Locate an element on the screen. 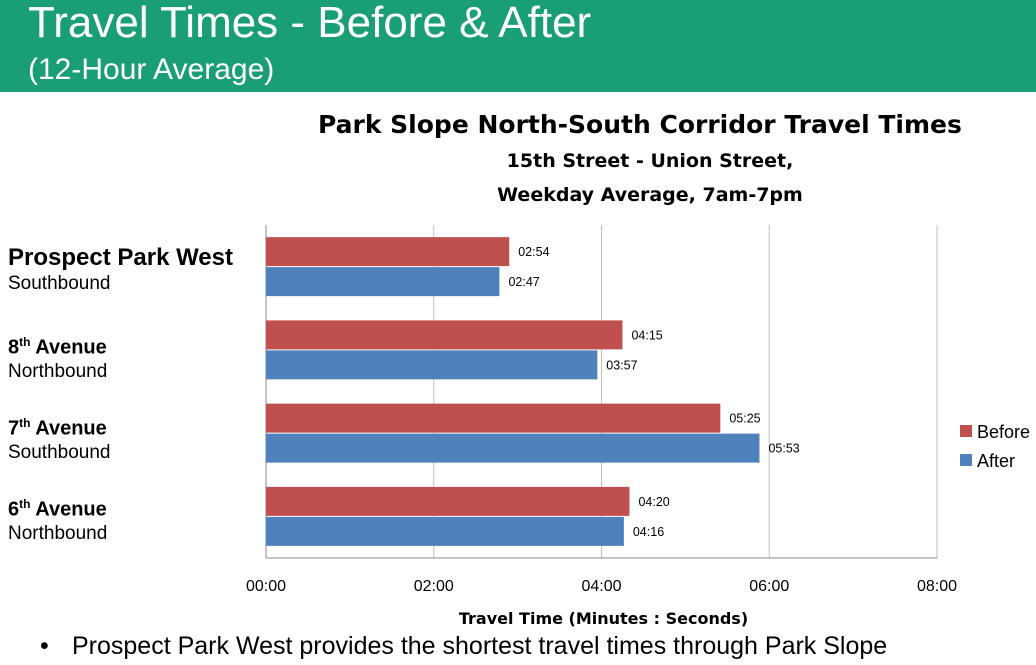 This screenshot has width=1036, height=665. data-label: 05:53 is located at coordinates (783, 449).